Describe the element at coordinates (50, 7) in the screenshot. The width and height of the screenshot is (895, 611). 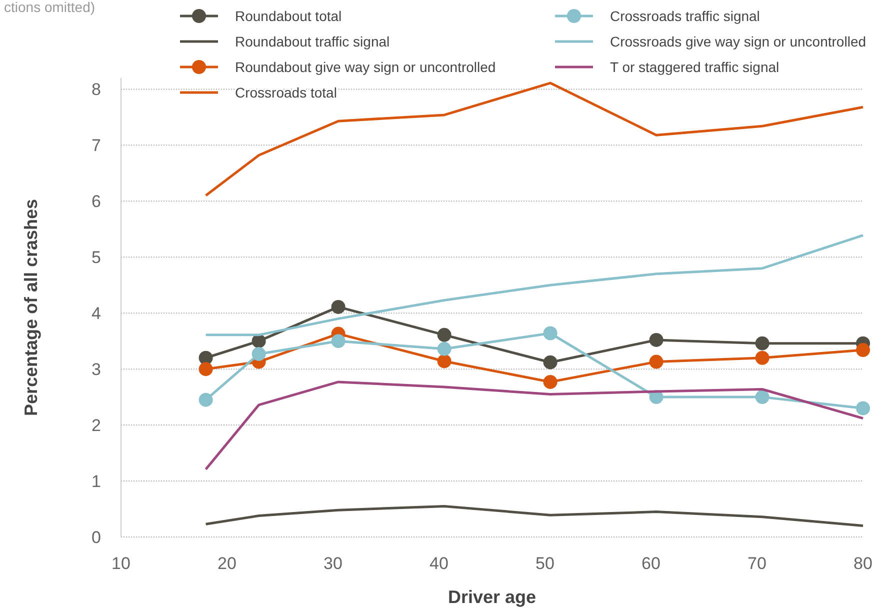
I see `text: ctions omitted)` at that location.